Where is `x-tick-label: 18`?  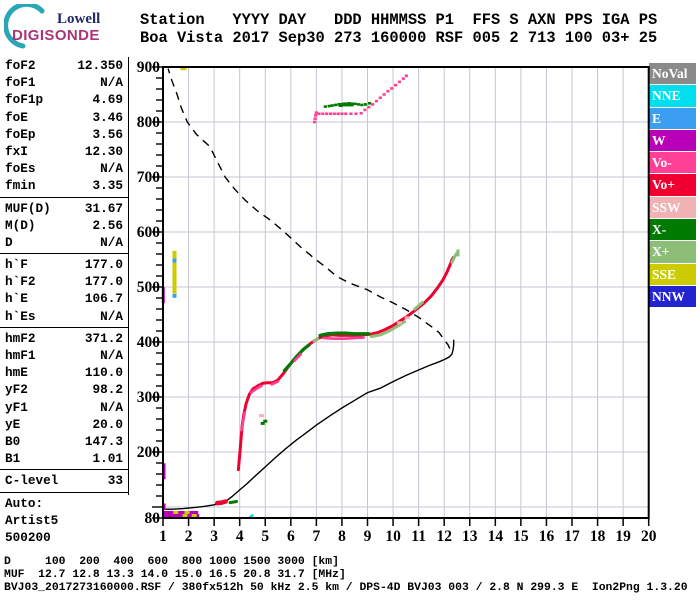 x-tick-label: 18 is located at coordinates (598, 536).